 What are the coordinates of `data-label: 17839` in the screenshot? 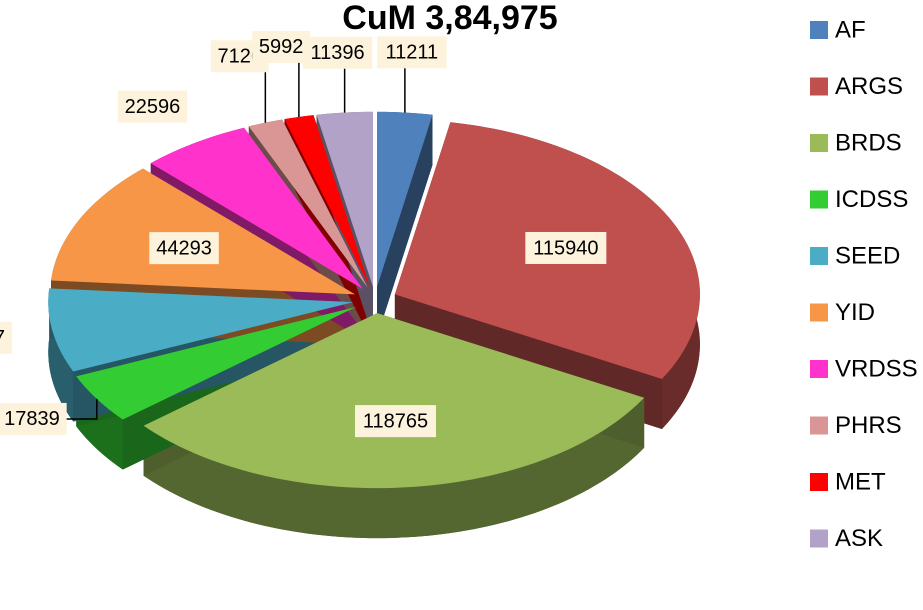 It's located at (32, 419).